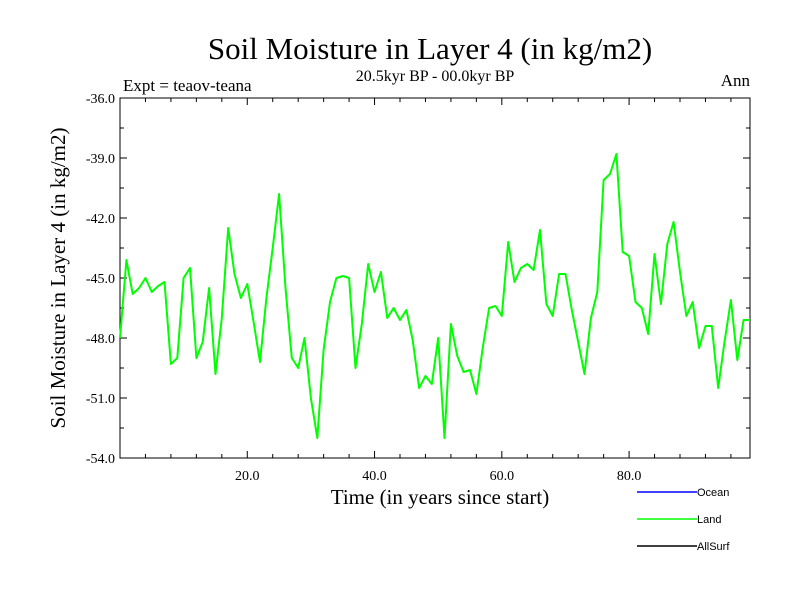 The width and height of the screenshot is (800, 600). What do you see at coordinates (100, 219) in the screenshot?
I see `y-tick-label: -42.0` at bounding box center [100, 219].